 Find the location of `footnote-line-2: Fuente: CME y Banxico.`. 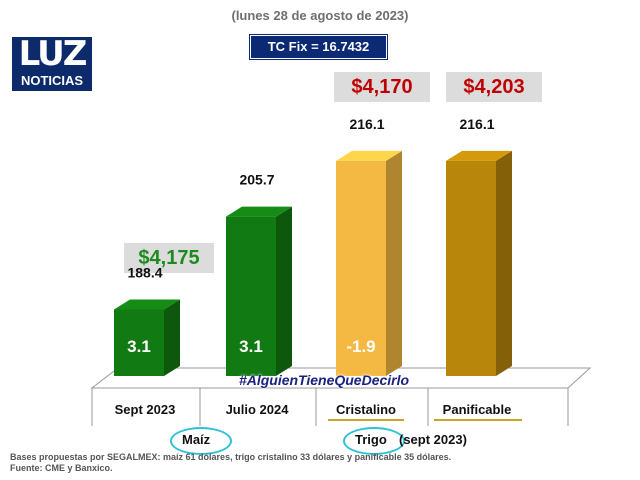

footnote-line-2: Fuente: CME y Banxico. is located at coordinates (61, 468).